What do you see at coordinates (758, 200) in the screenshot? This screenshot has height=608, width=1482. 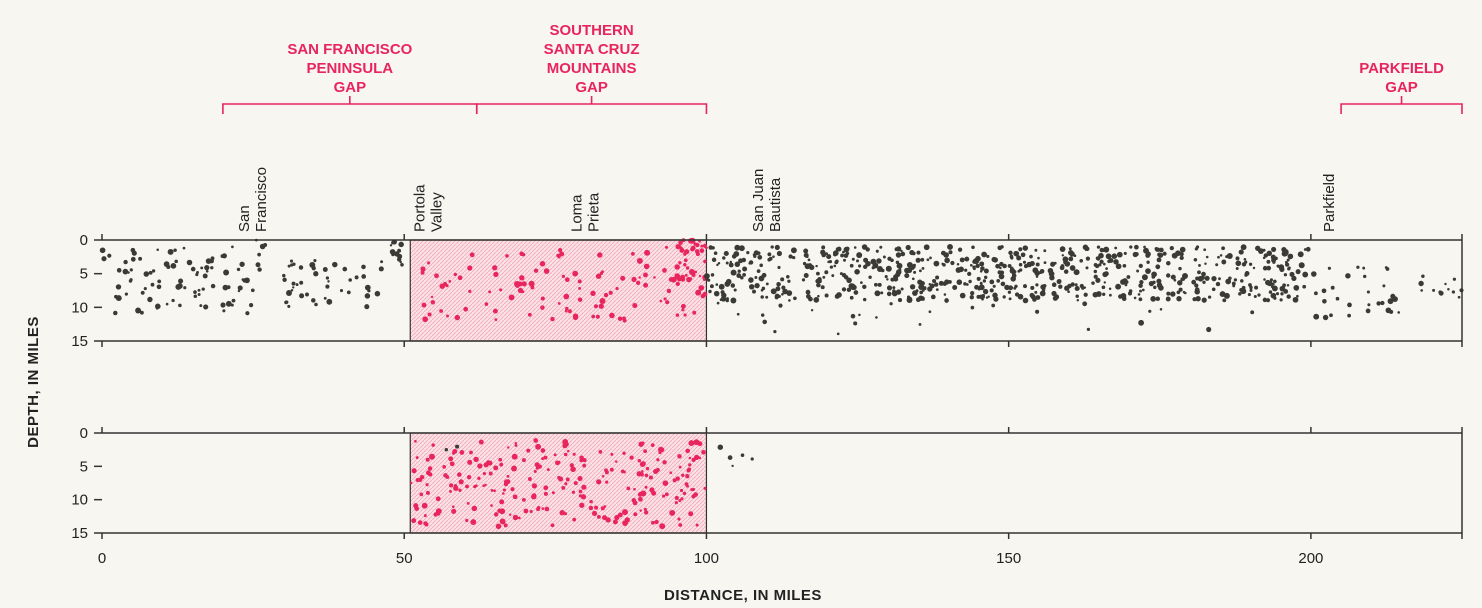 I see `place-label-line: San Juan` at bounding box center [758, 200].